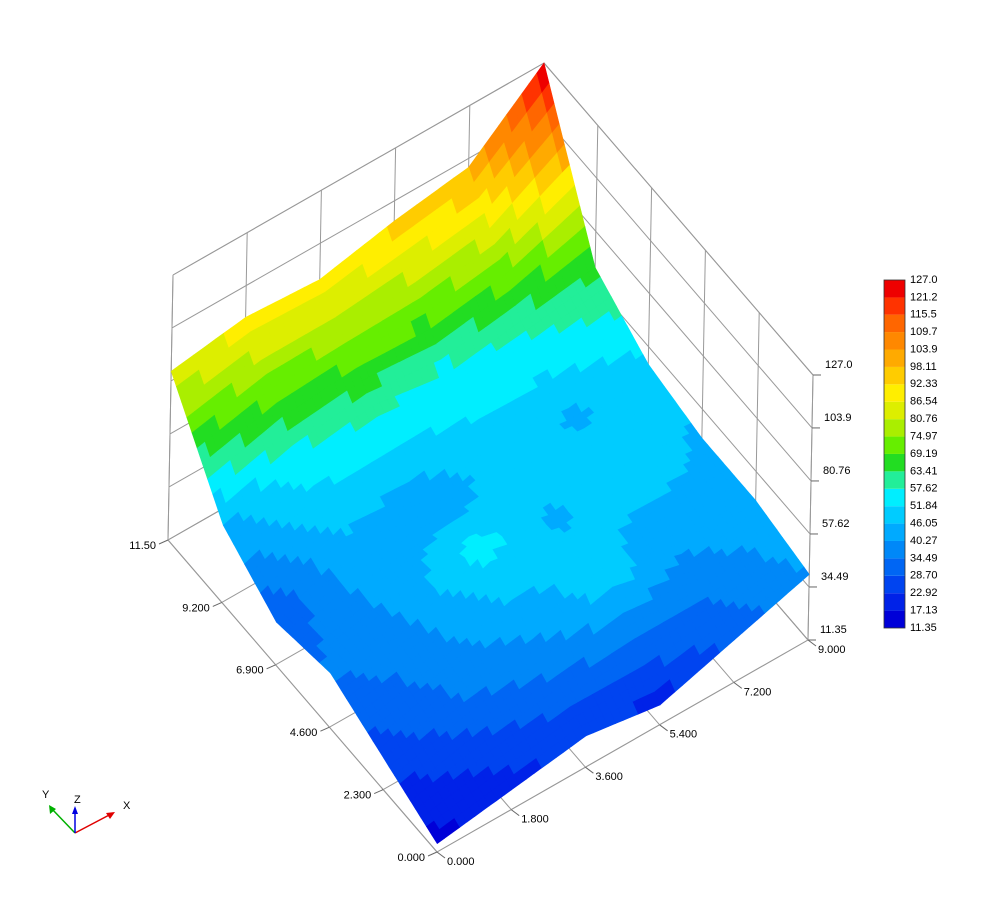 This screenshot has height=915, width=985. What do you see at coordinates (832, 650) in the screenshot?
I see `x-tick-label: 9.000` at bounding box center [832, 650].